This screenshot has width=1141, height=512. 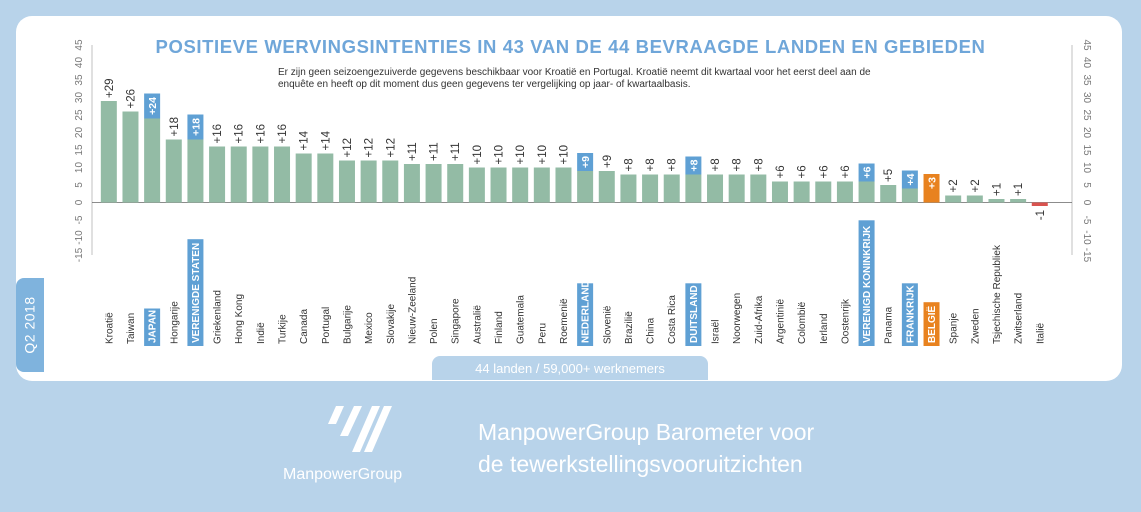 What do you see at coordinates (499, 327) in the screenshot?
I see `category-label: Finland` at bounding box center [499, 327].